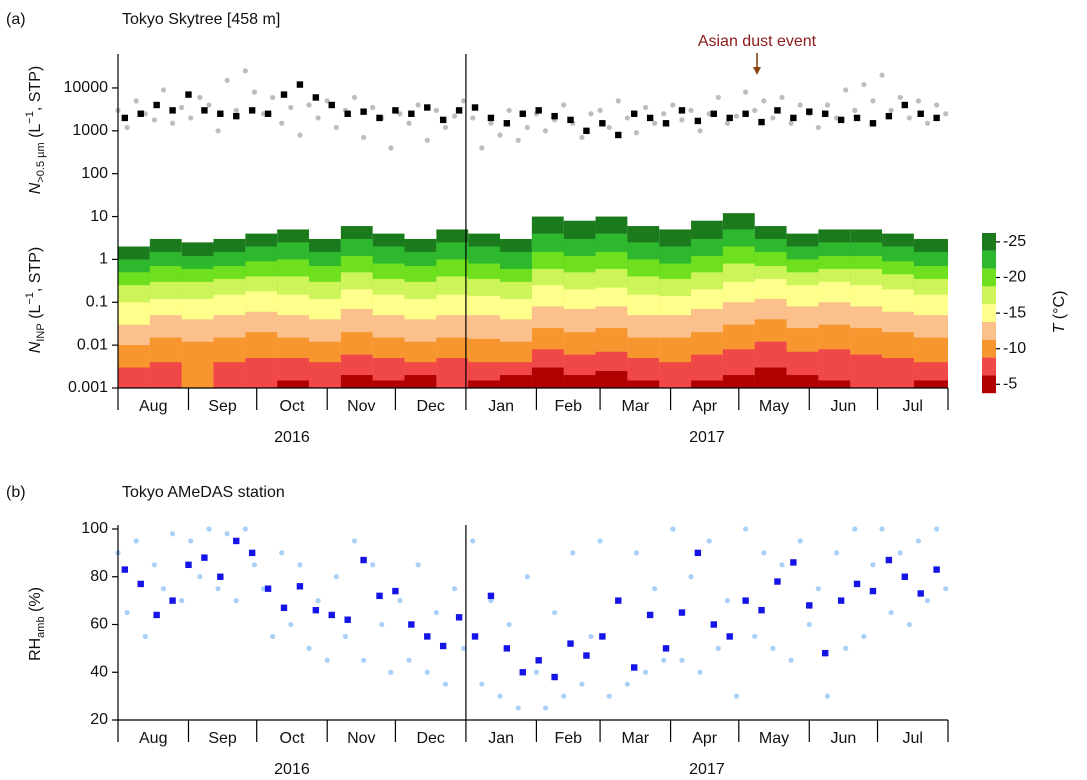 This screenshot has height=780, width=1087. I want to click on colorbar-tick-label: -20, so click(1014, 277).